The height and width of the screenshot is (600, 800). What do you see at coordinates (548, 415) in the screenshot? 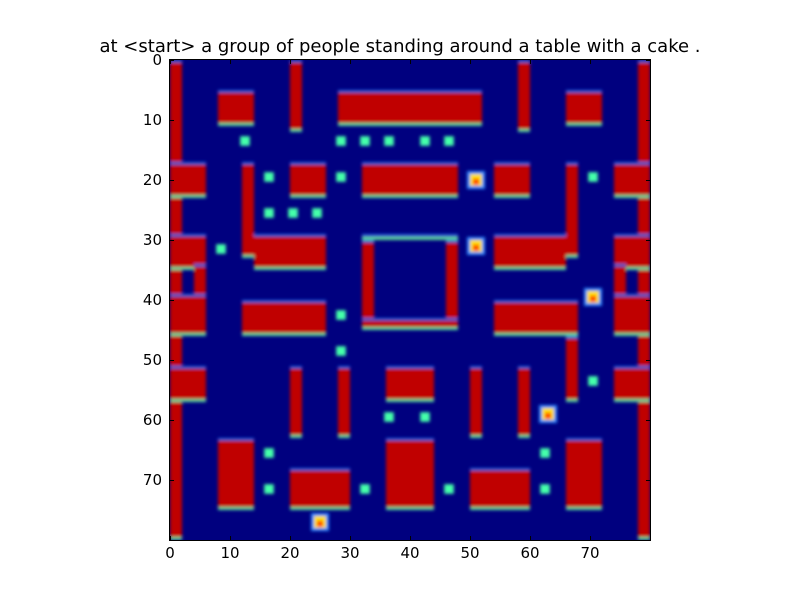
I see `ghost-bottom-right-center` at bounding box center [548, 415].